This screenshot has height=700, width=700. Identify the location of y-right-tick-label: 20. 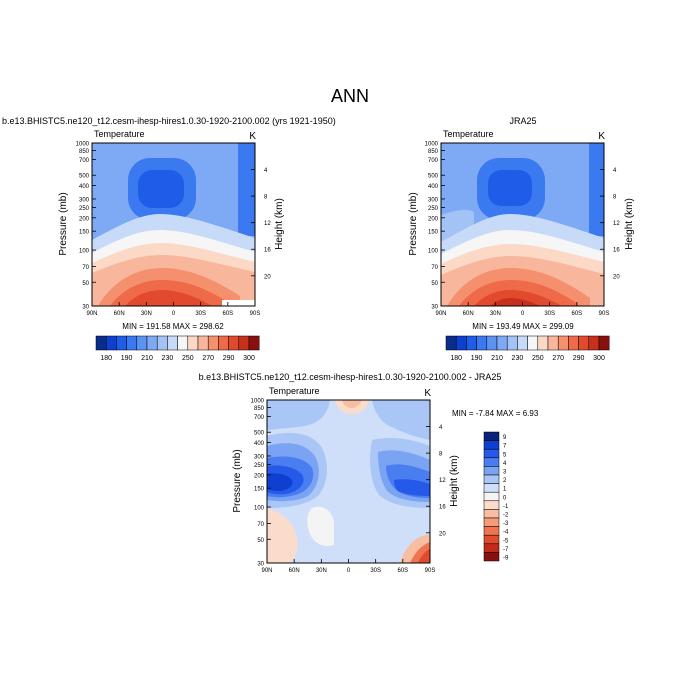
(616, 277).